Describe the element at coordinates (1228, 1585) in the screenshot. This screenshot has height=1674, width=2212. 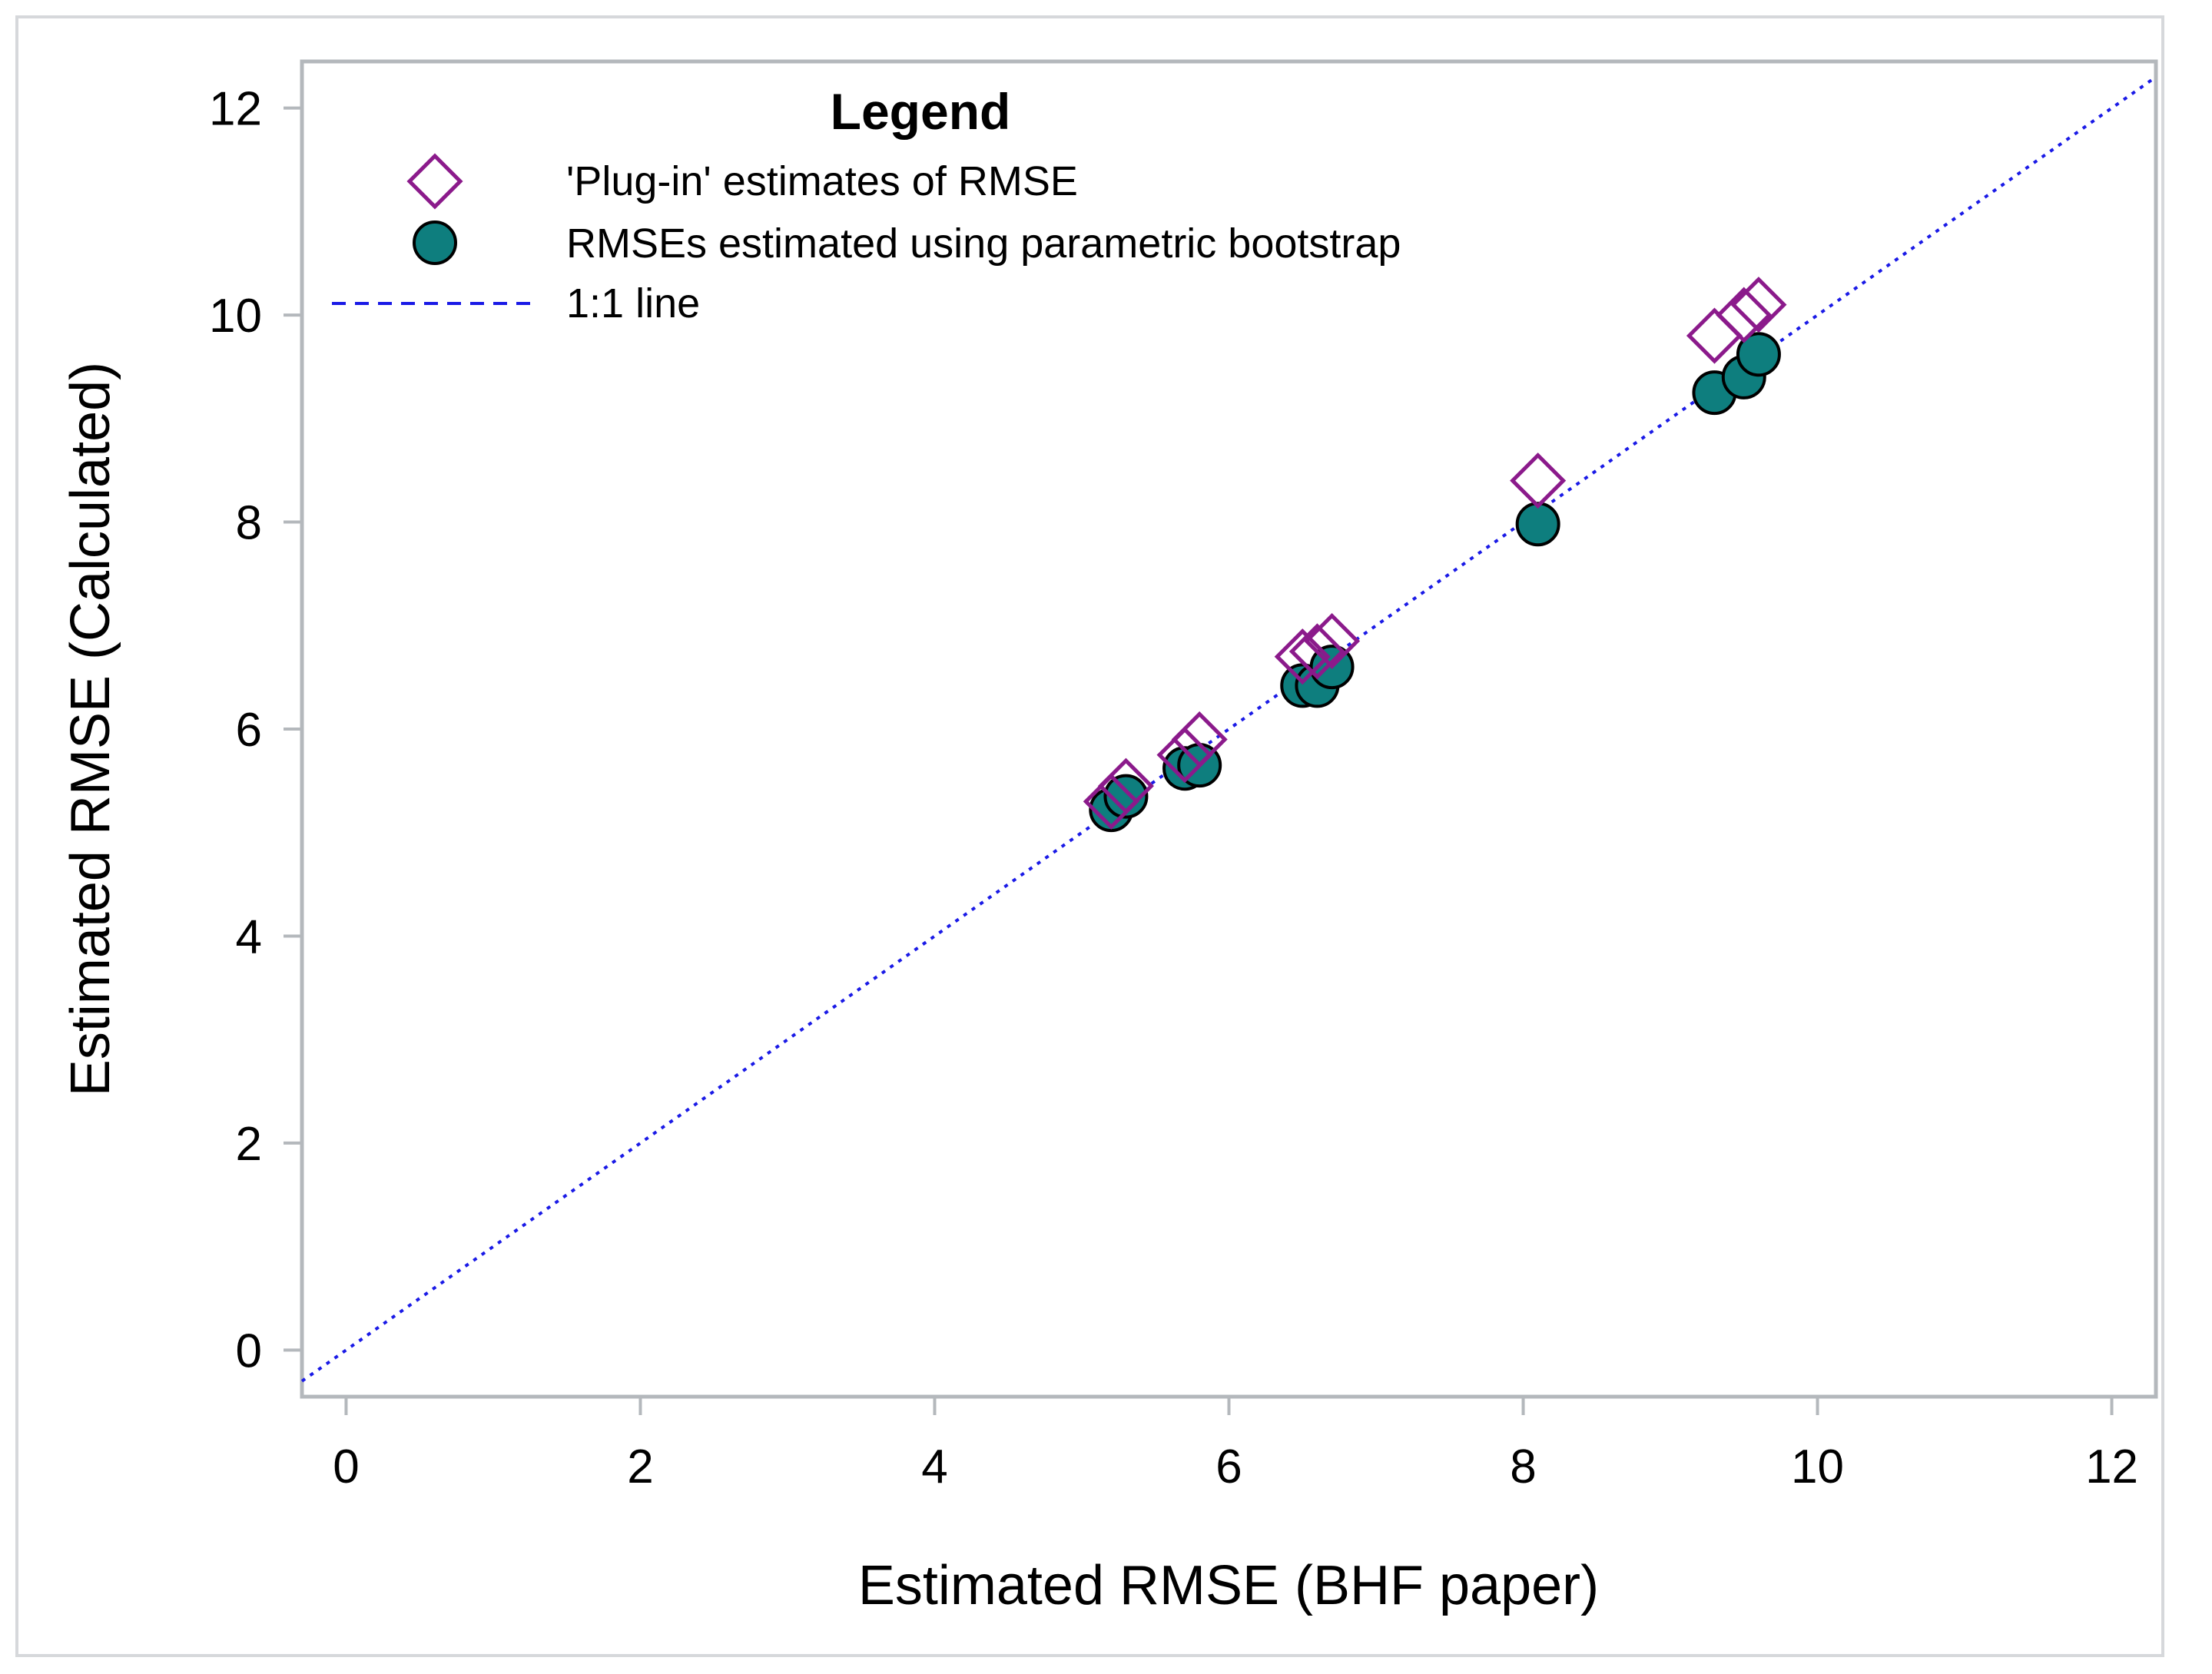
I see `x-axis-title: Estimated RMSE (BHF paper)` at that location.